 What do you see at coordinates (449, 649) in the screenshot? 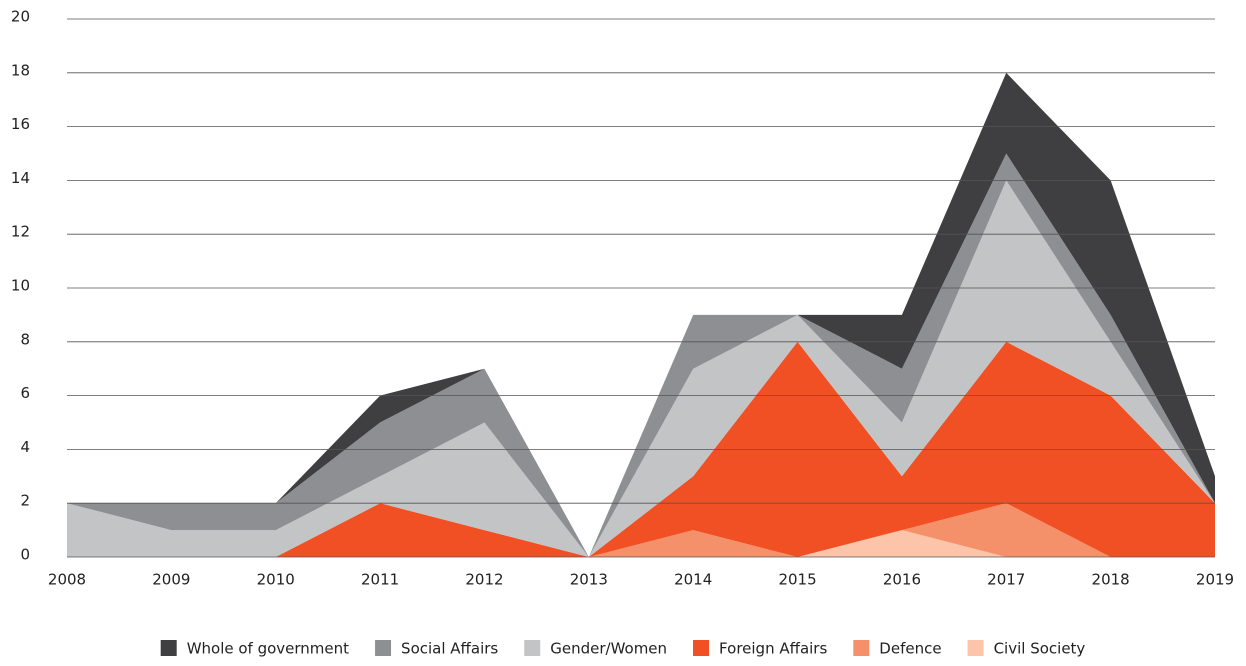
I see `legend-label: Social Affairs` at bounding box center [449, 649].